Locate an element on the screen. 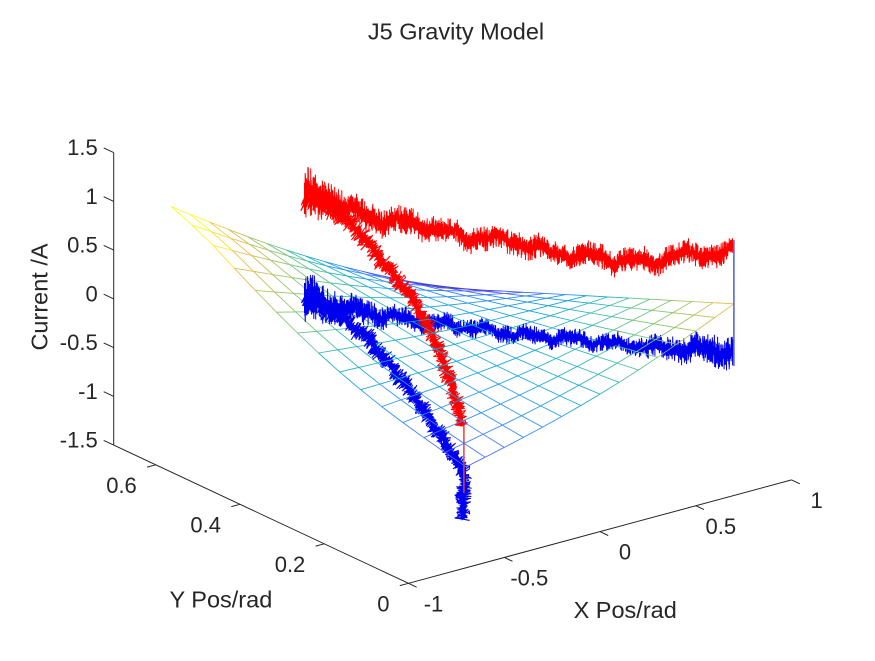  svg-text: J5 Gravity Model is located at coordinates (456, 32).